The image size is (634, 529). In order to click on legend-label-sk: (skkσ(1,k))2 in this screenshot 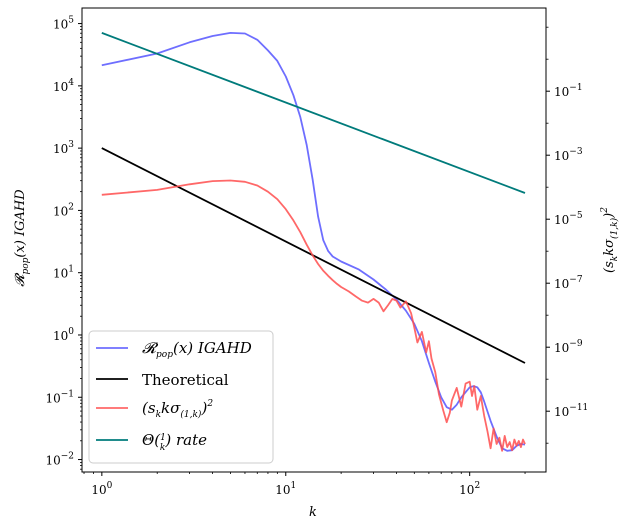, I will do `click(177, 409)`.